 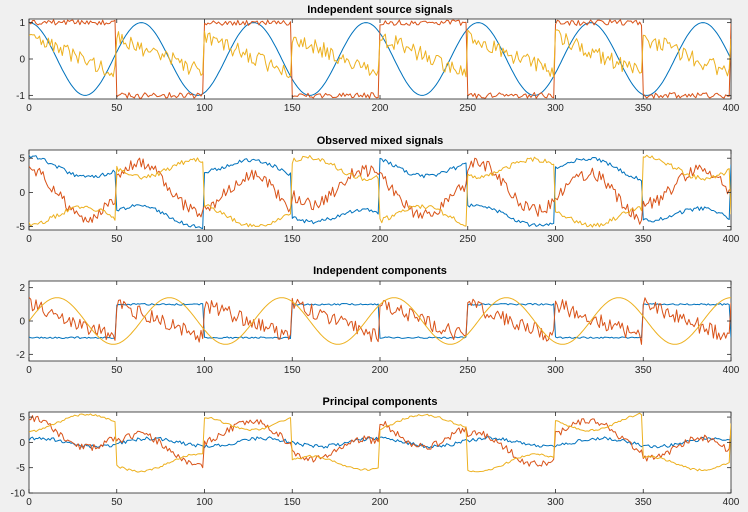 What do you see at coordinates (20, 355) in the screenshot?
I see `y-tick-label: -2` at bounding box center [20, 355].